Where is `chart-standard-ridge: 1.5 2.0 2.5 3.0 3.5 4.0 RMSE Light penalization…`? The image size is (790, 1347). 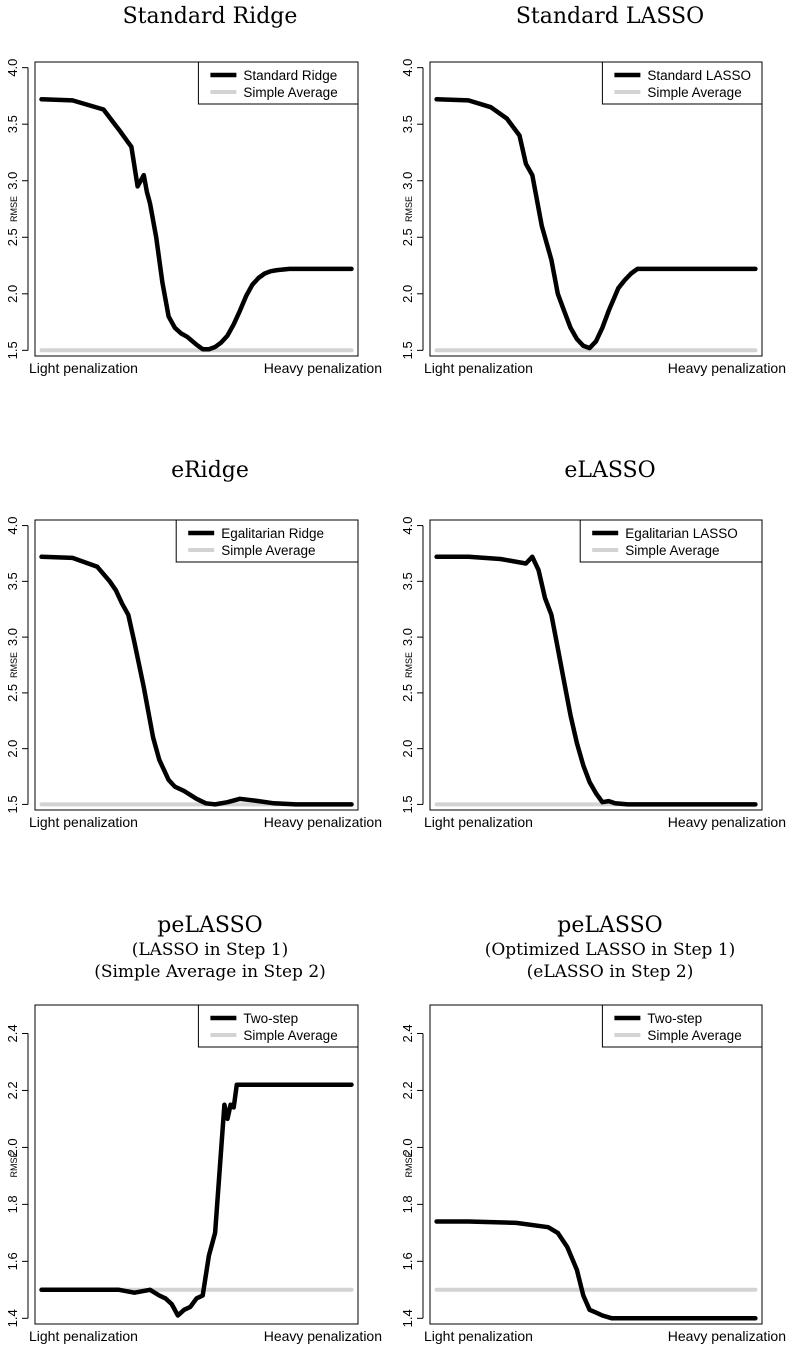
chart-standard-ridge: 1.5 2.0 2.5 3.0 3.5 4.0 RMSE Light penalization… is located at coordinates (193, 217).